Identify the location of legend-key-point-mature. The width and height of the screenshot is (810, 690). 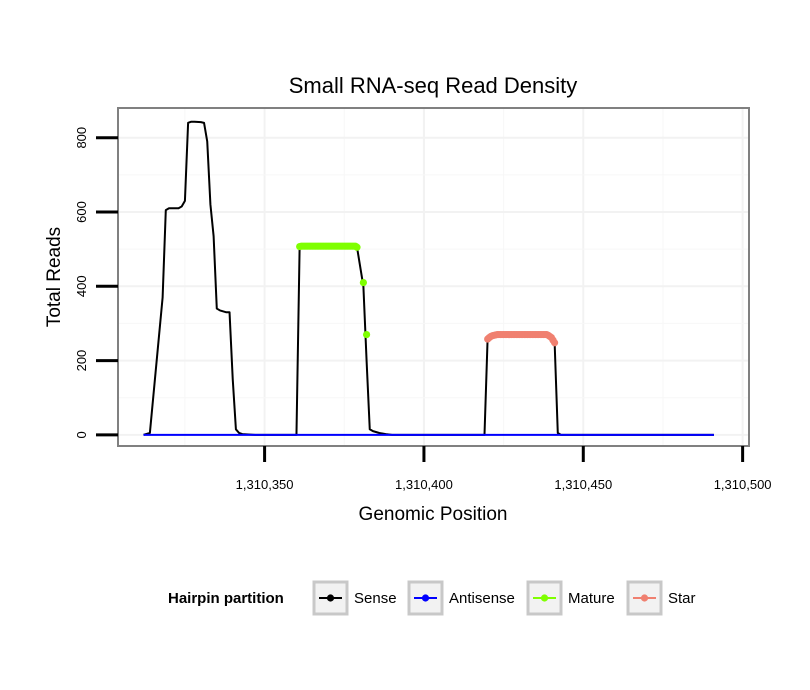
(544, 598).